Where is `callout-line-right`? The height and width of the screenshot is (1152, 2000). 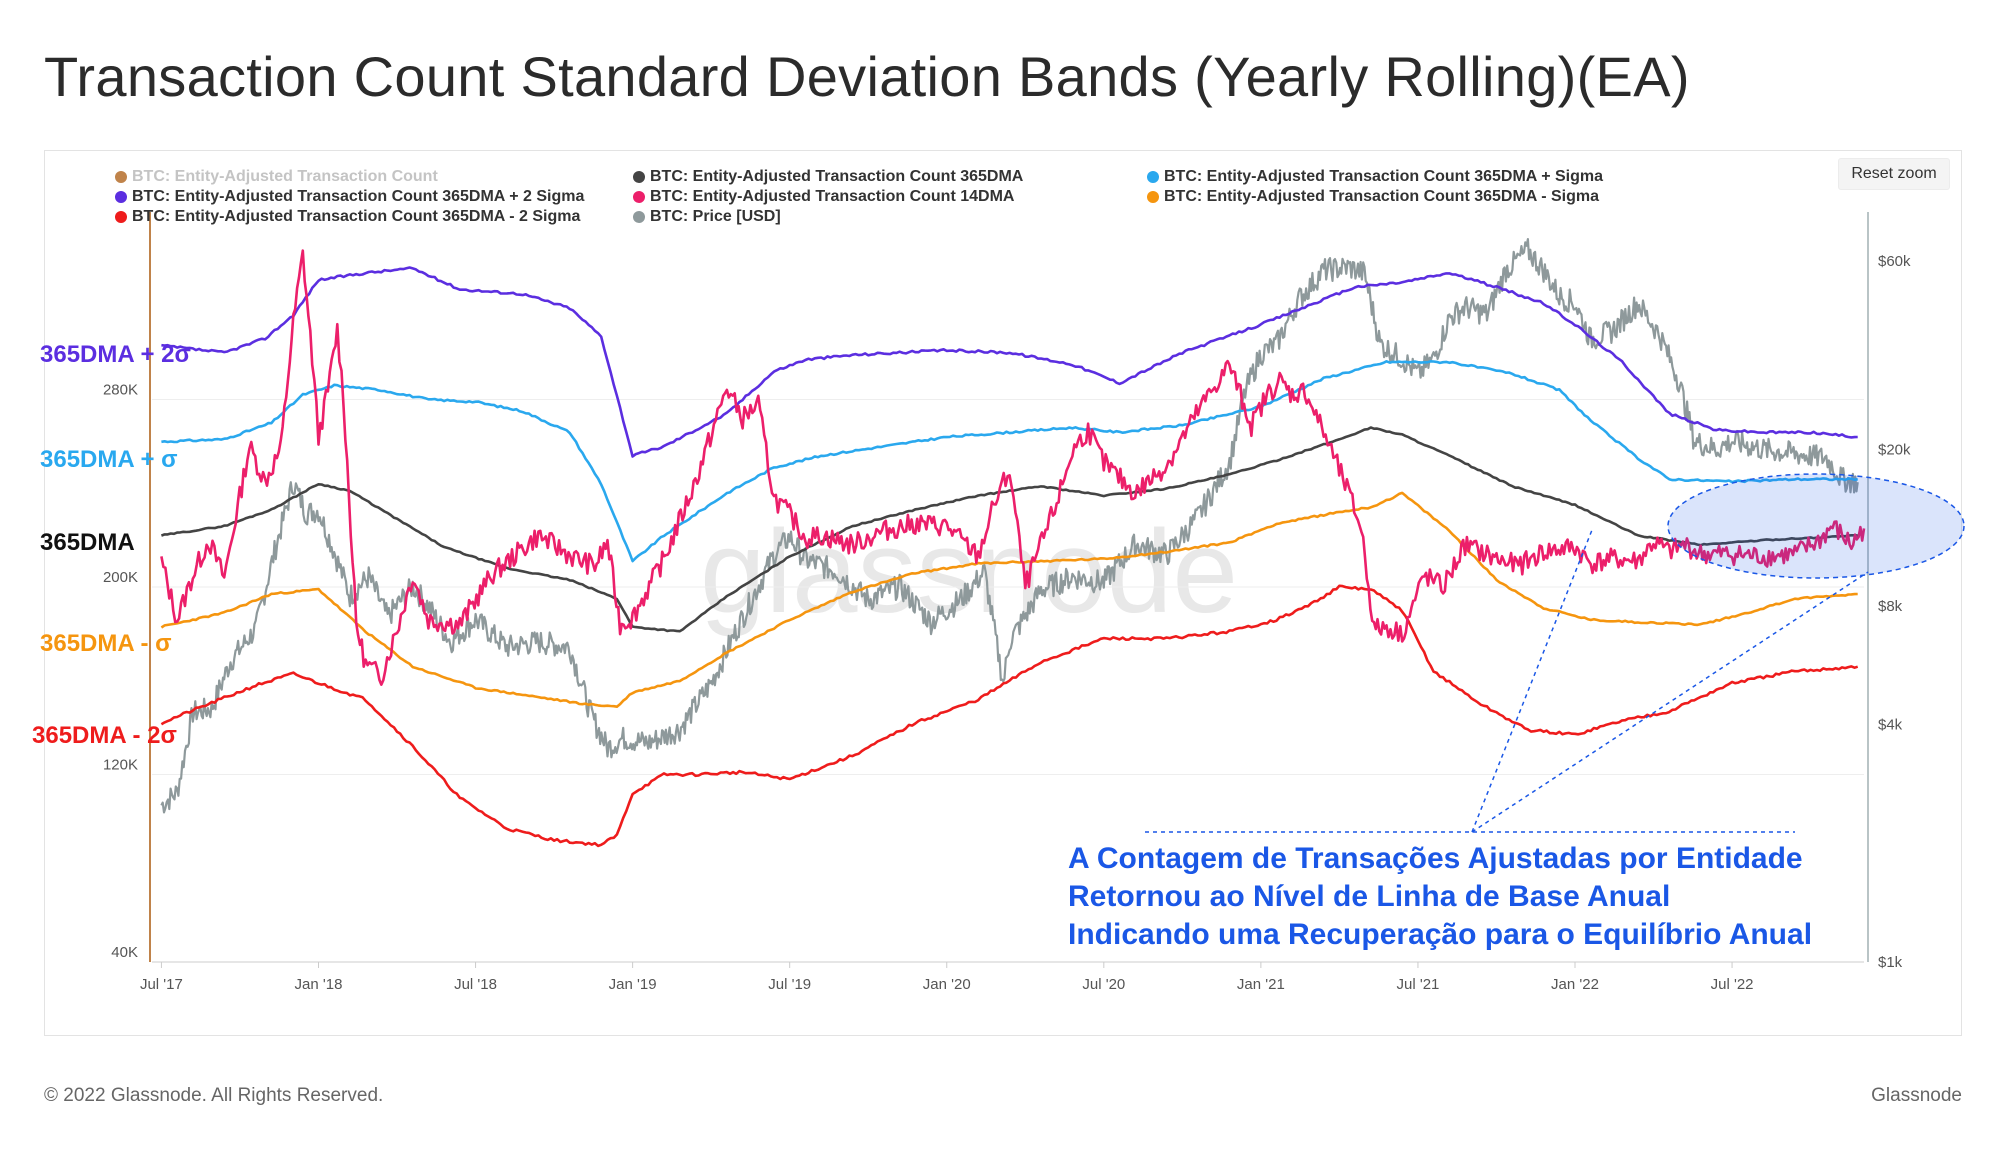
callout-line-right is located at coordinates (1670, 702).